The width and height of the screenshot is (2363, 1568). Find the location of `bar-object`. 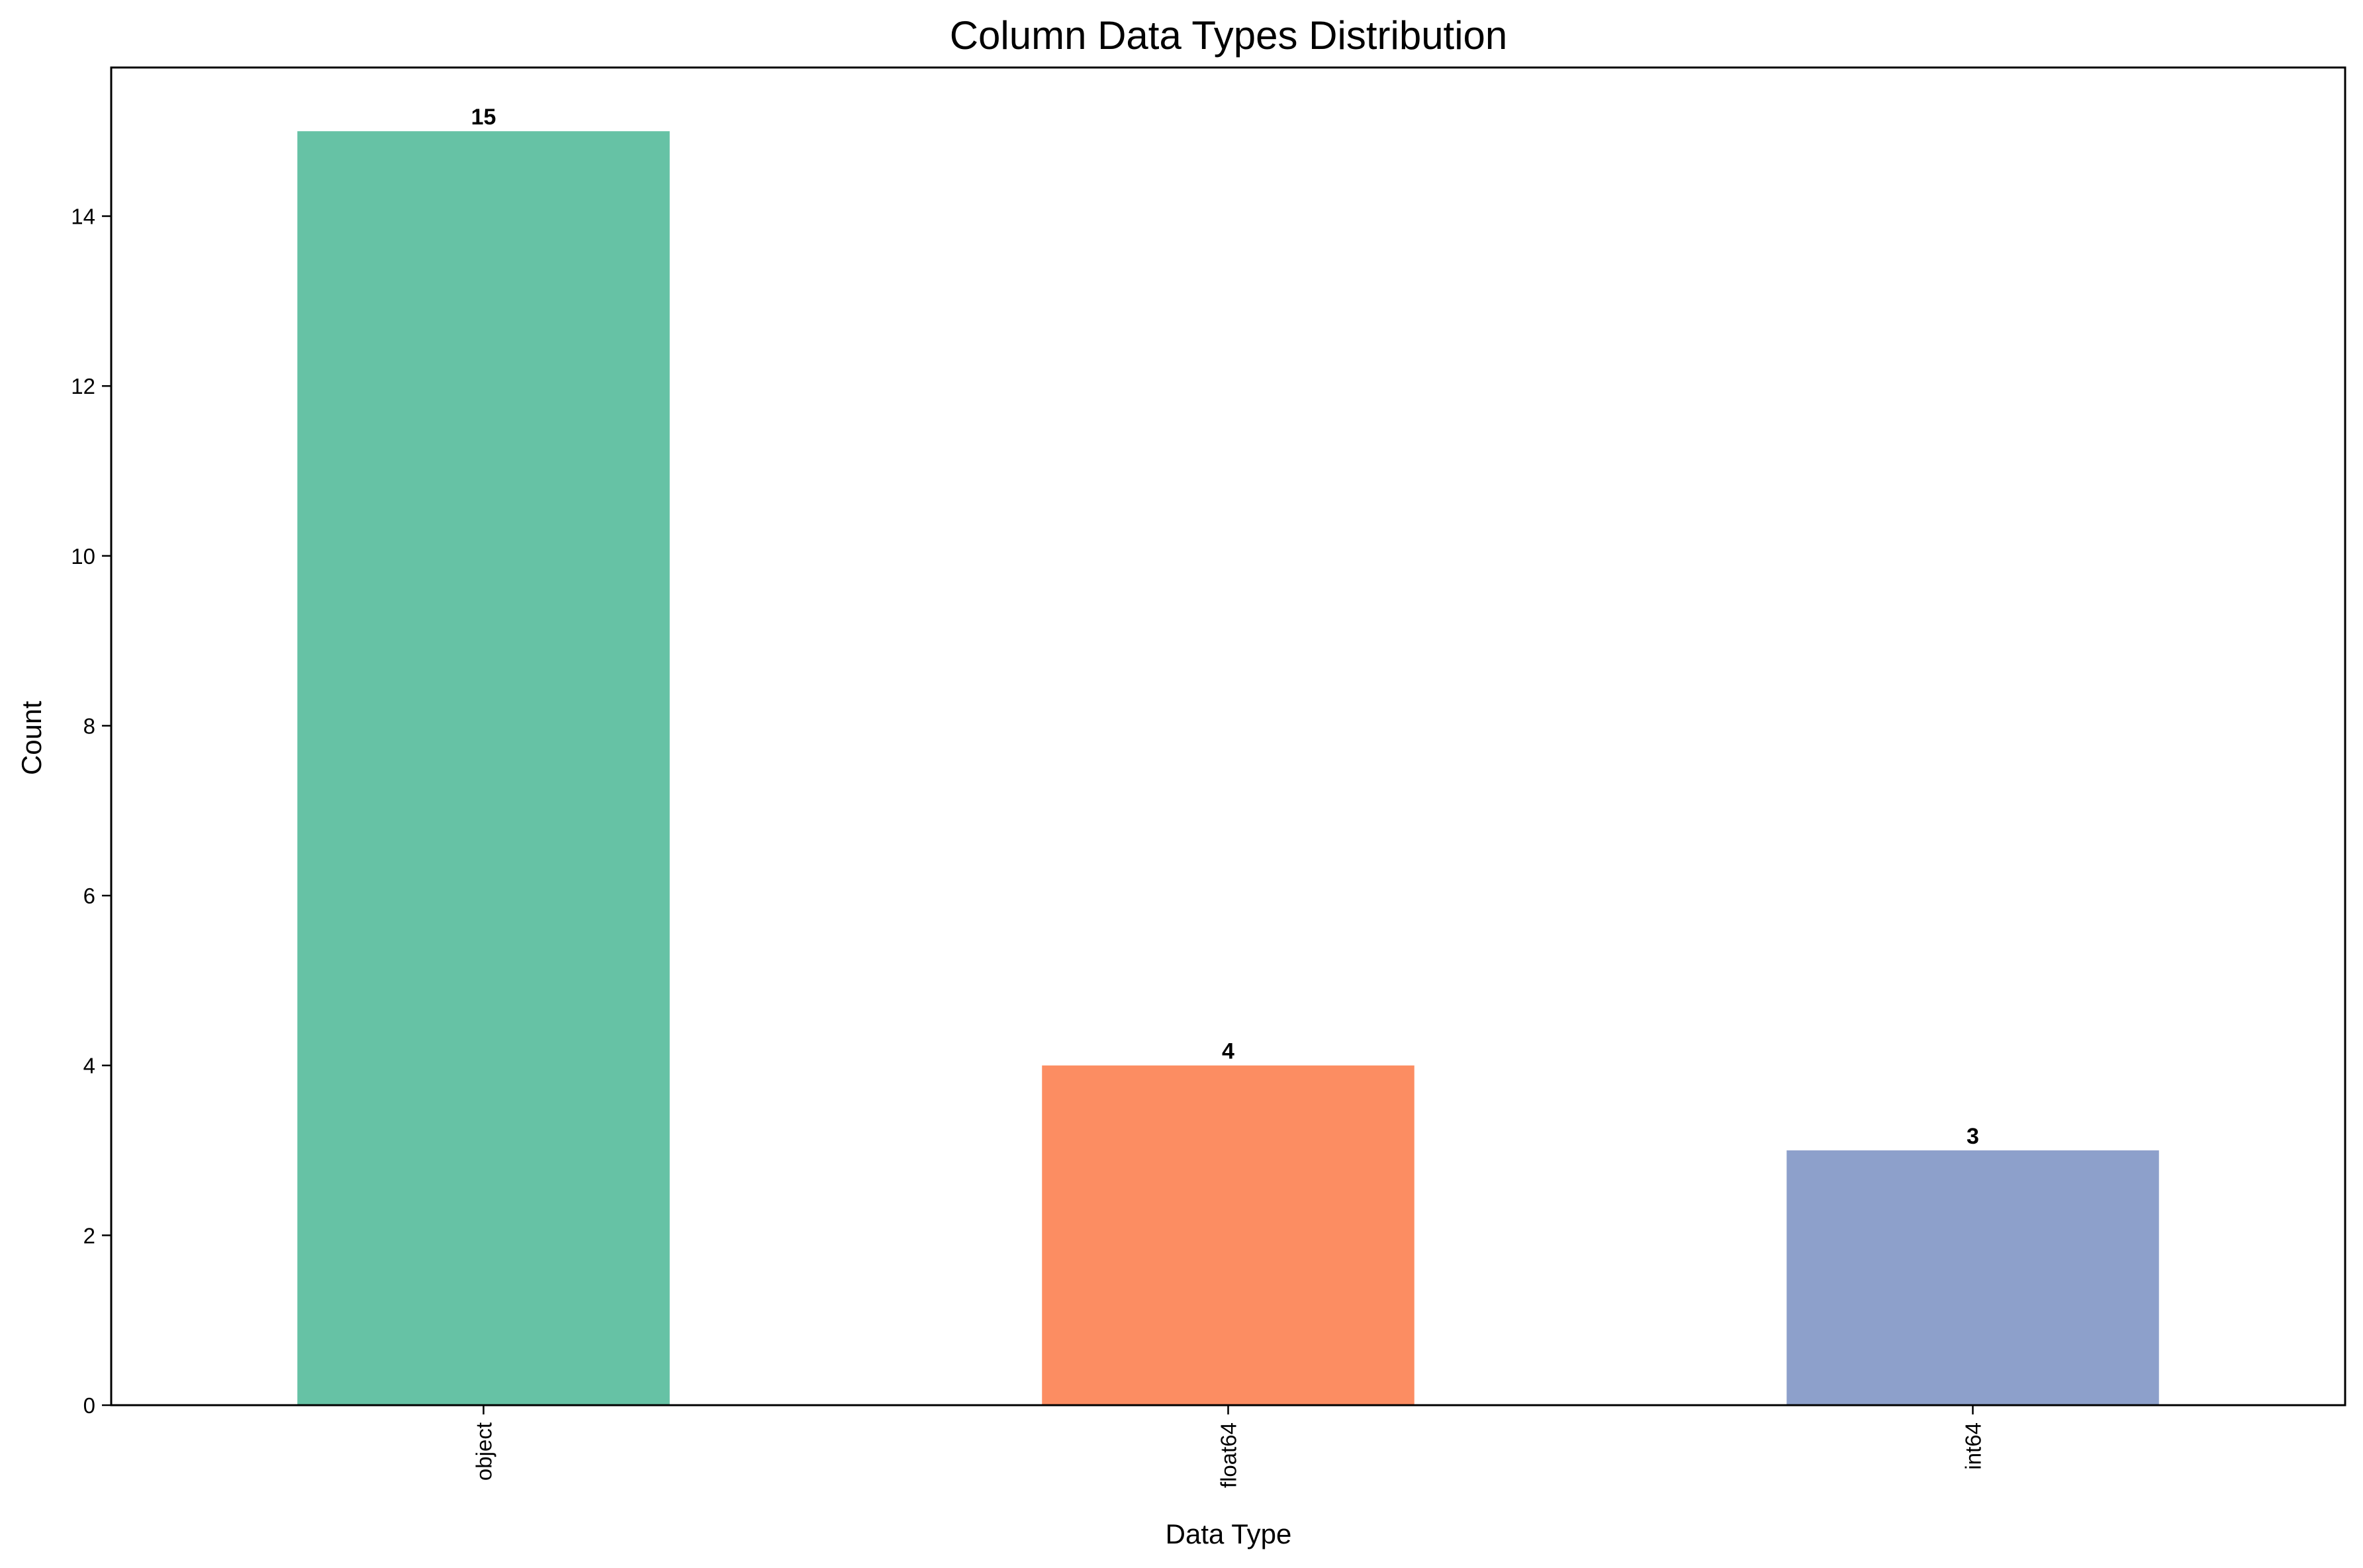

bar-object is located at coordinates (483, 768).